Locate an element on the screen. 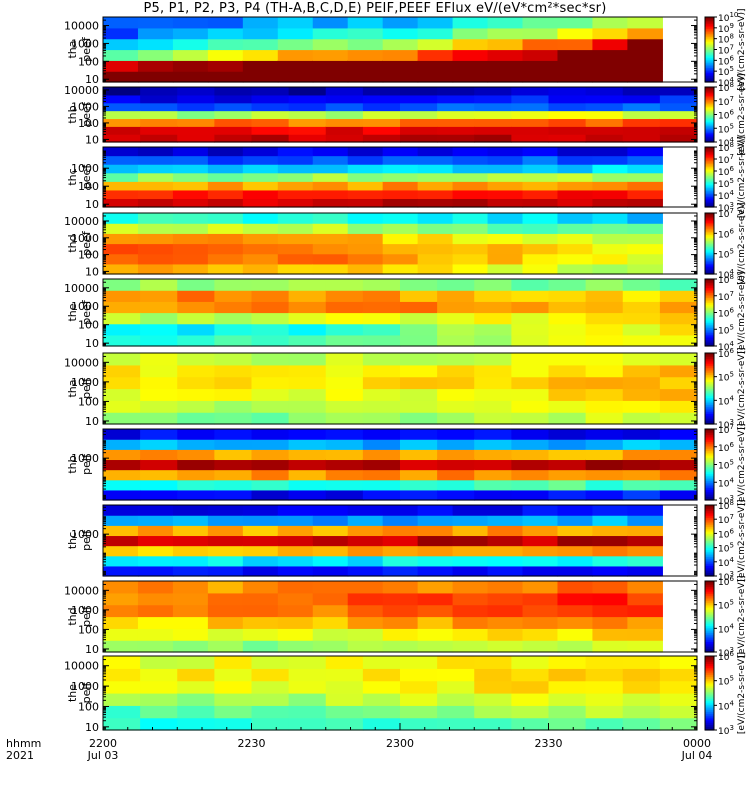  y-axis-label: thc is located at coordinates (72, 176).